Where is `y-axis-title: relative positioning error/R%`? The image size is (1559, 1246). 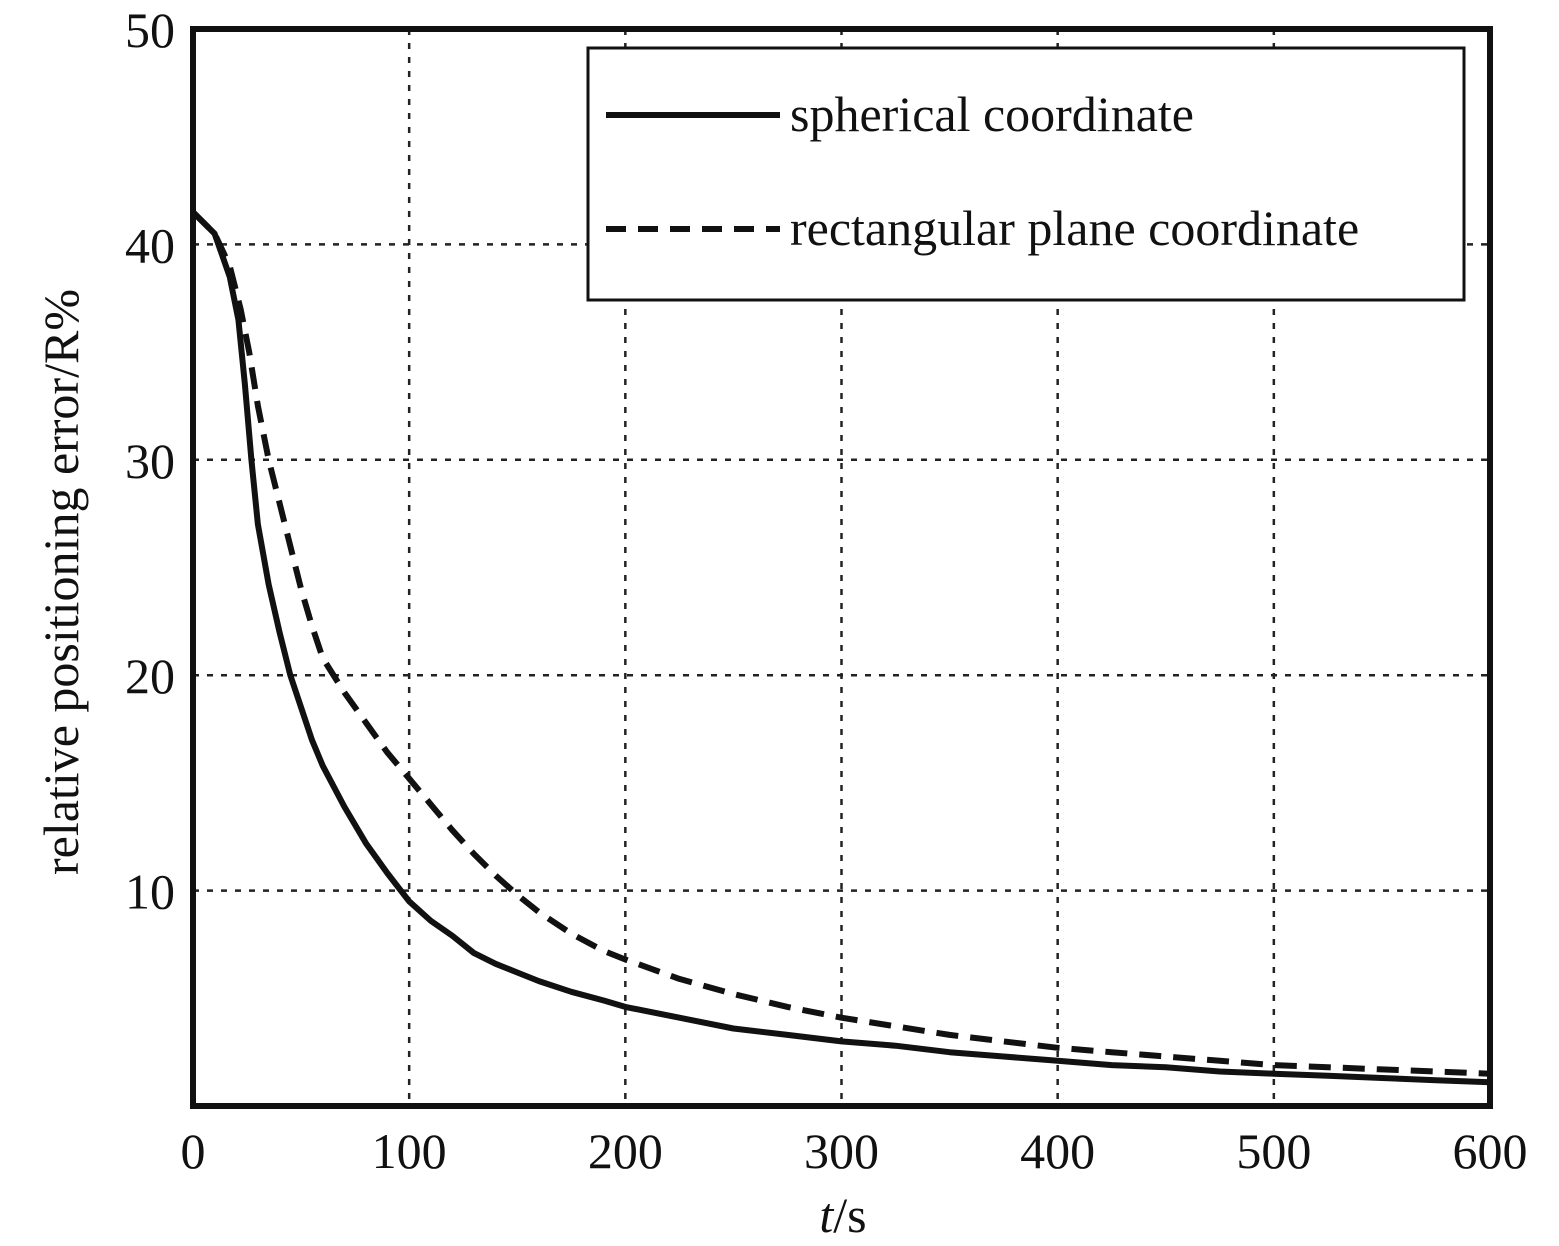
y-axis-title: relative positioning error/R% is located at coordinates (61, 582).